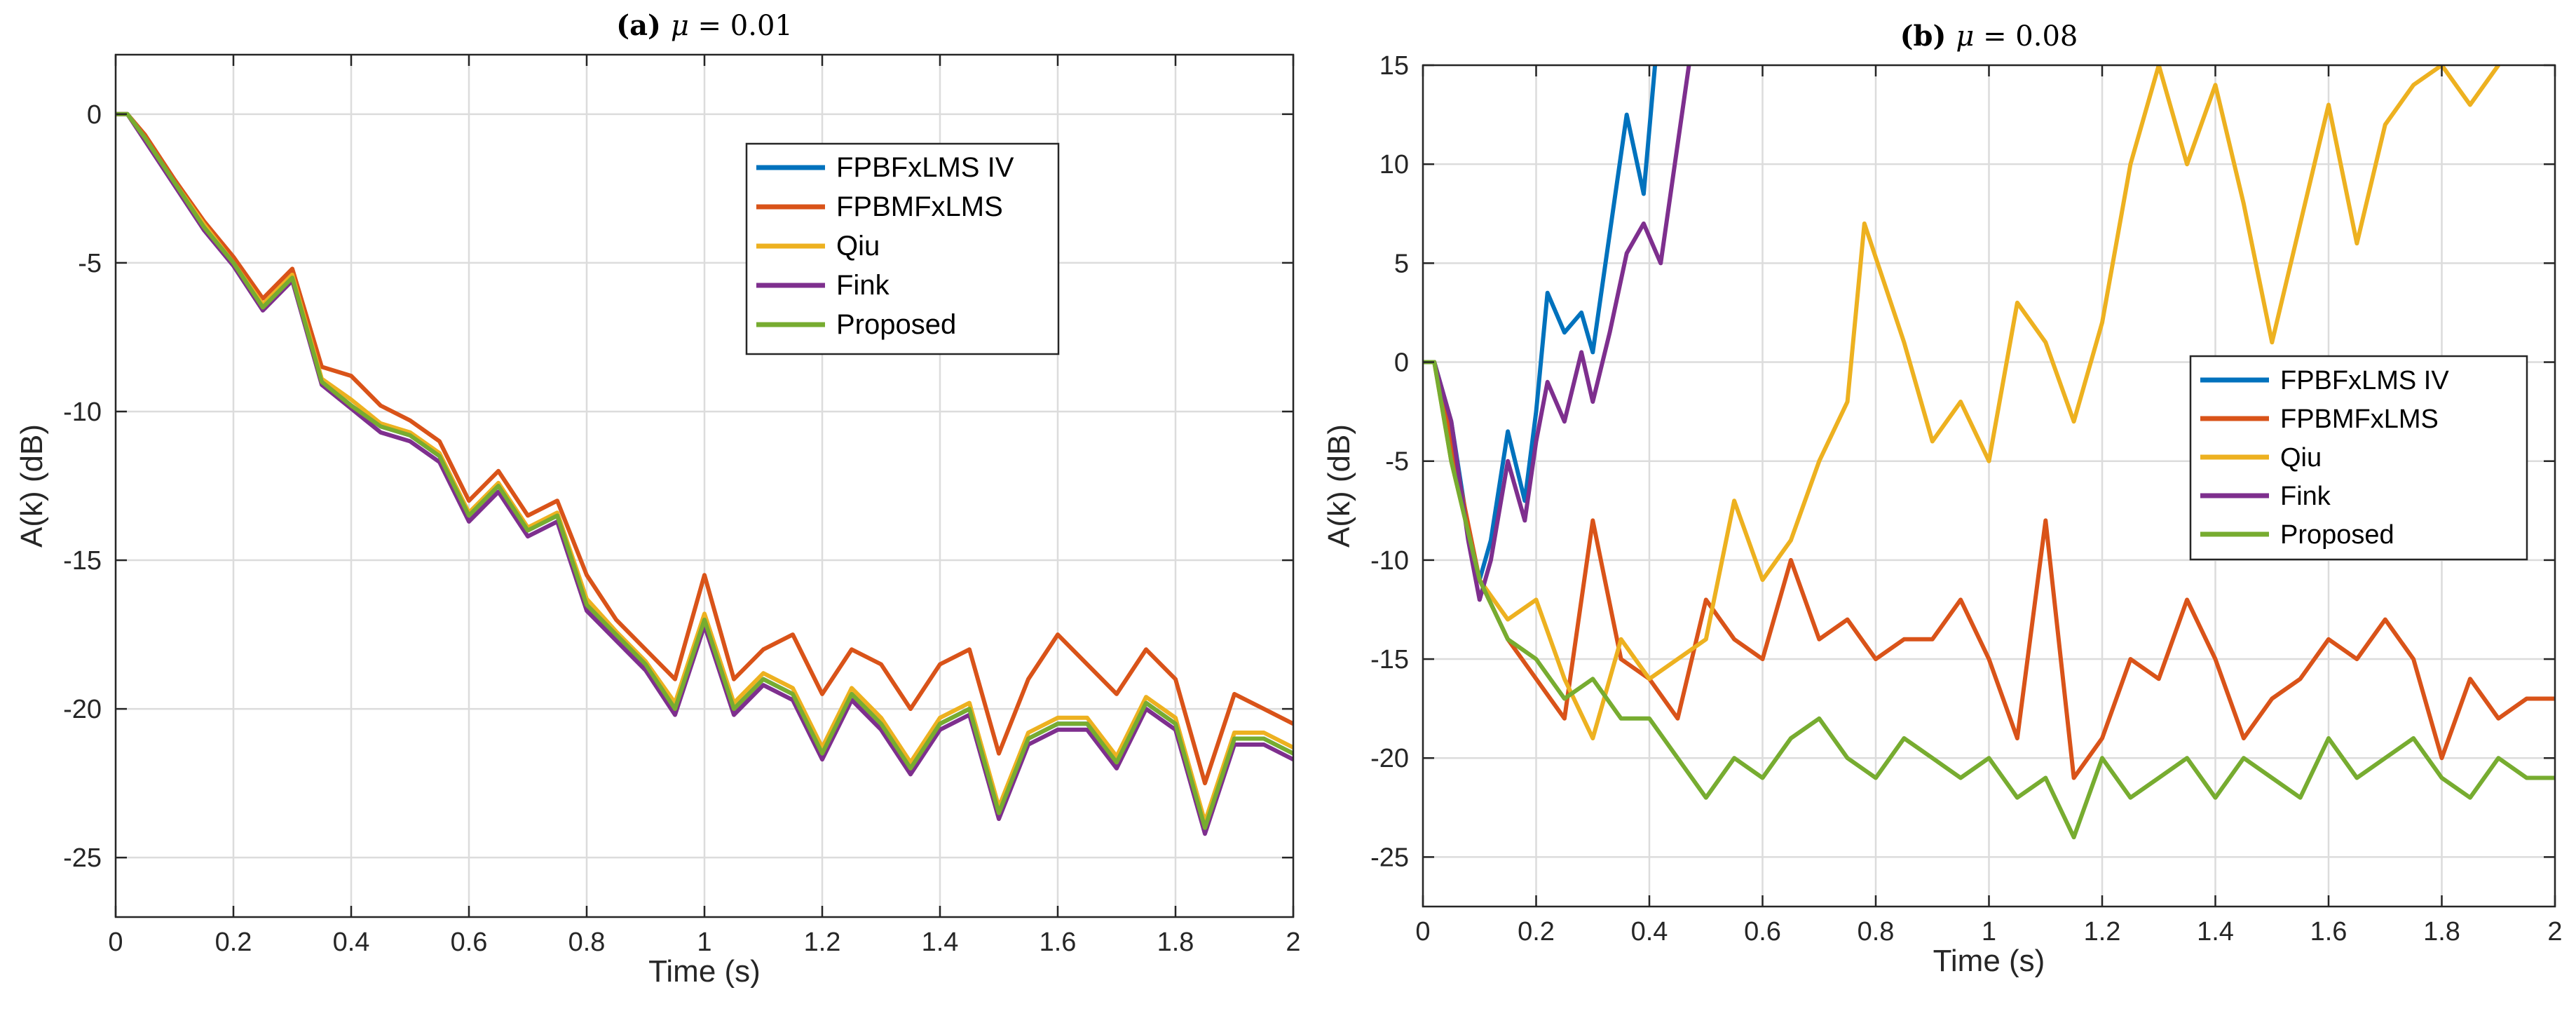  What do you see at coordinates (1394, 165) in the screenshot?
I see `y-tick-label: 10` at bounding box center [1394, 165].